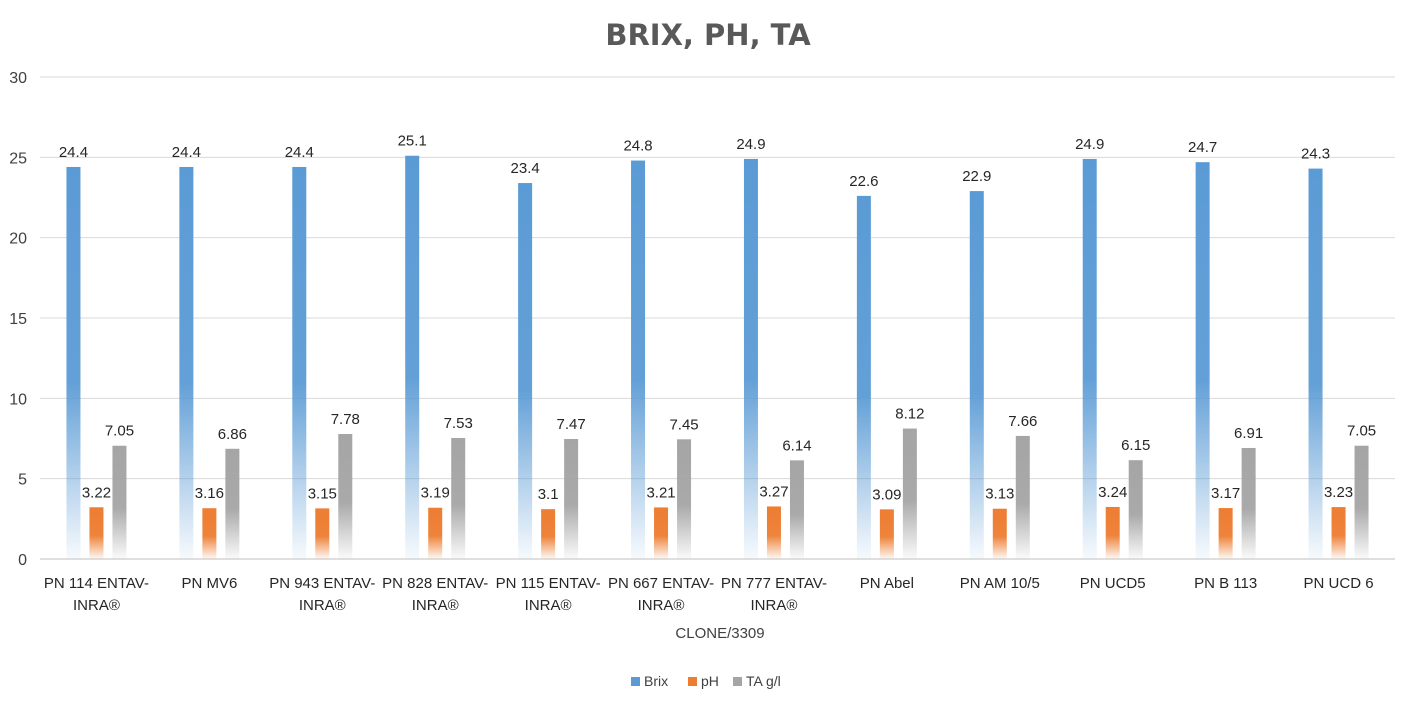  Describe the element at coordinates (763, 681) in the screenshot. I see `legend-entry: TA g/l` at that location.